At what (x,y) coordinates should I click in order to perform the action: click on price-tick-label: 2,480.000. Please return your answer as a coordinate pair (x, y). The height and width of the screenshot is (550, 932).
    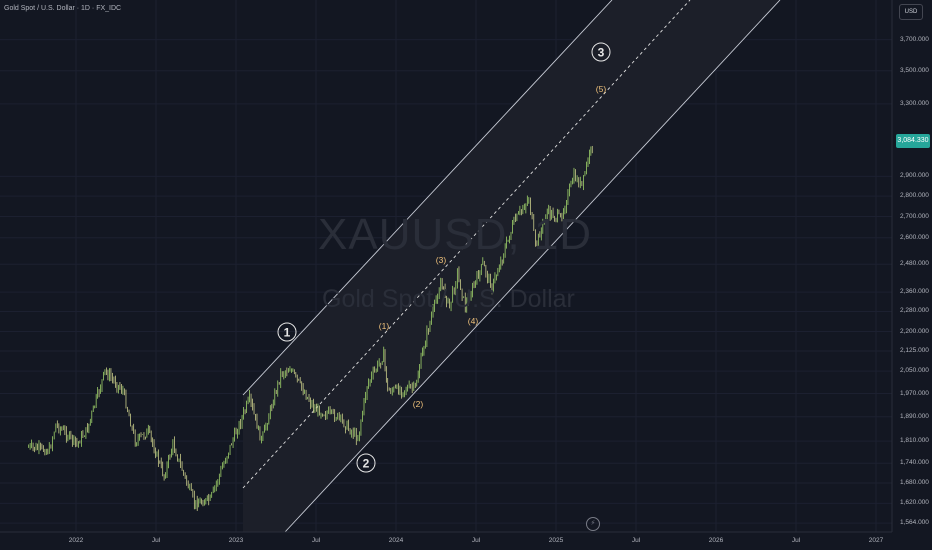
    Looking at the image, I should click on (914, 264).